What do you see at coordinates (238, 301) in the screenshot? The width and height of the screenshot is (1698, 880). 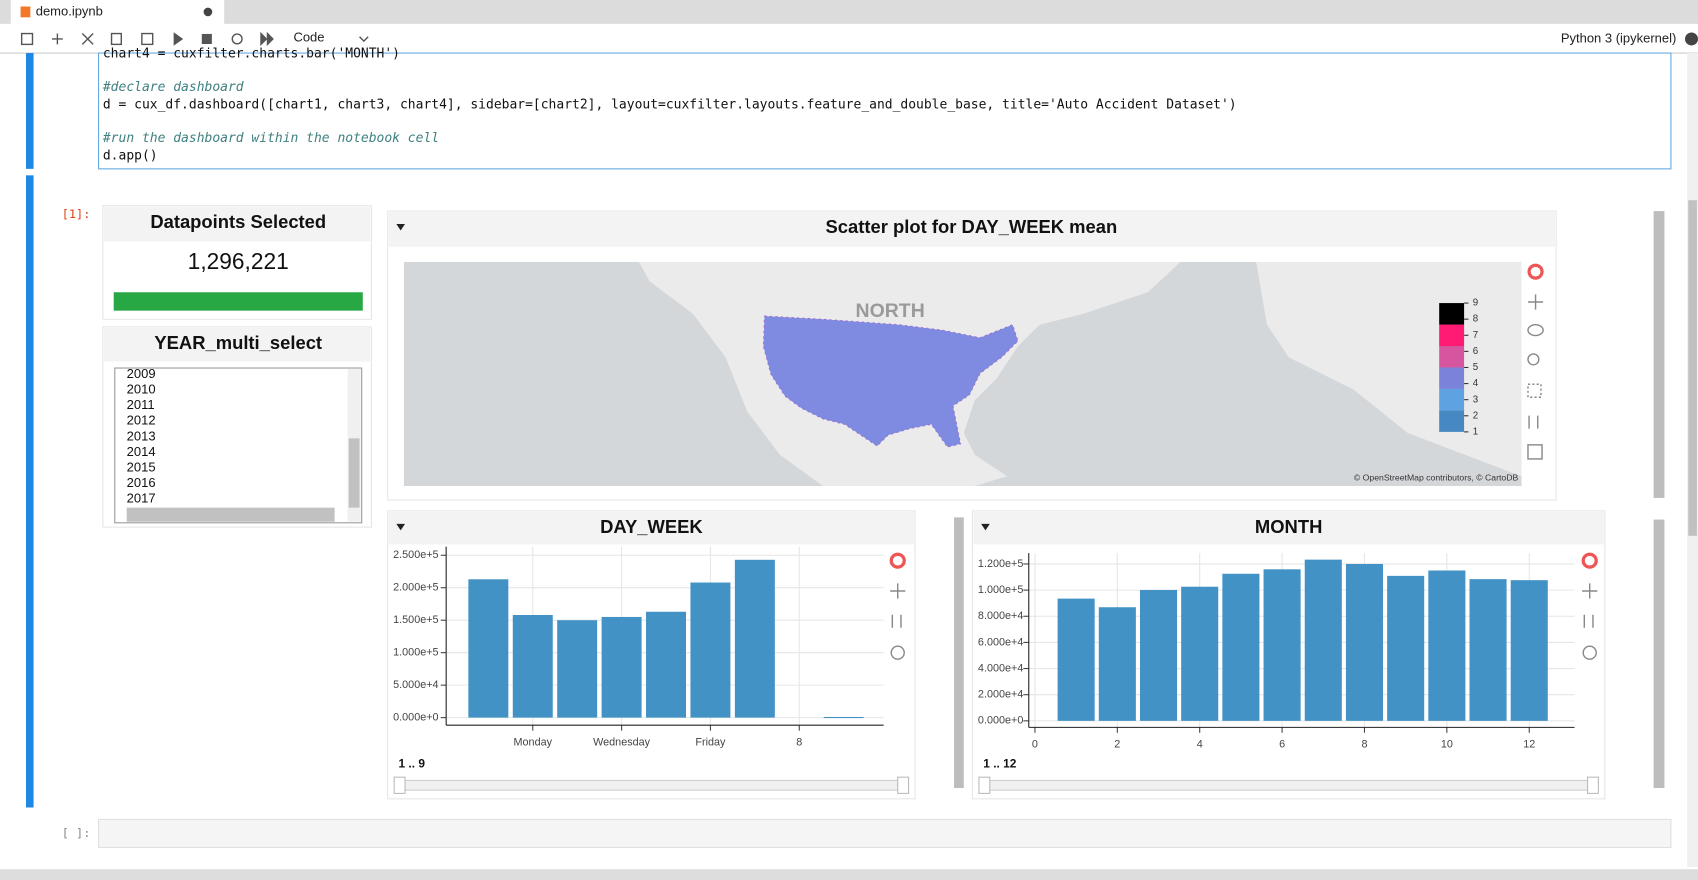 I see `progress-bar` at bounding box center [238, 301].